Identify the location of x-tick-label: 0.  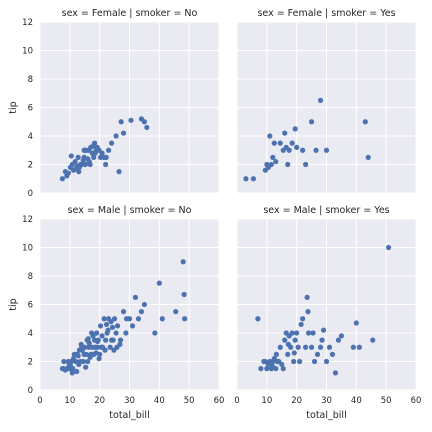
(236, 401).